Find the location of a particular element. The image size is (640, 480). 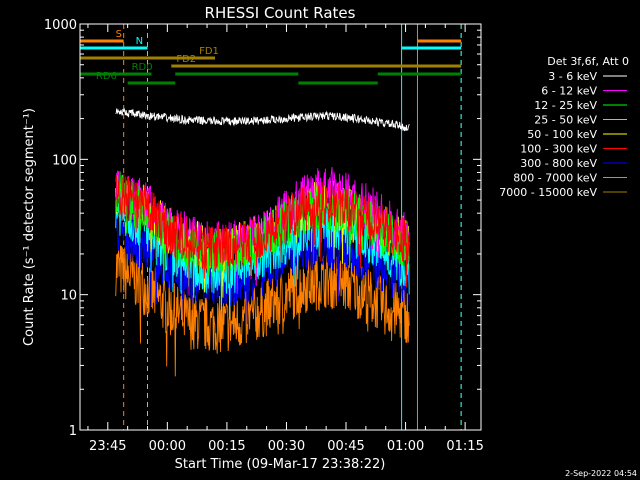

x-tick-label: 01:15 is located at coordinates (464, 446).